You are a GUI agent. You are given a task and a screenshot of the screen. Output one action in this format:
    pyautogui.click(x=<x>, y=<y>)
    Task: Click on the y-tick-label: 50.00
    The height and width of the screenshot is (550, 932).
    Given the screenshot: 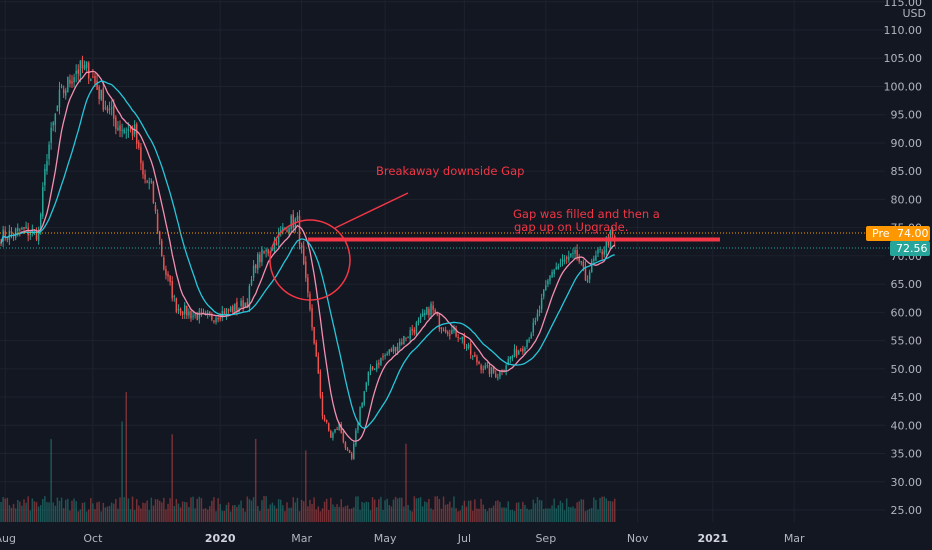 What is the action you would take?
    pyautogui.click(x=907, y=369)
    